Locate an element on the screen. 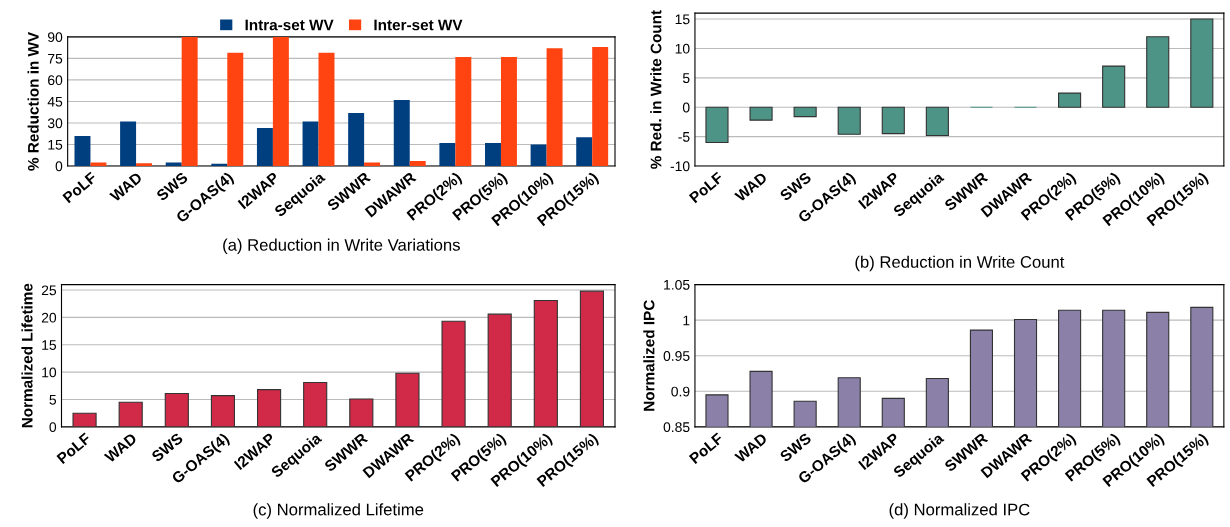 The image size is (1230, 527). y-tick-label: 1.05 is located at coordinates (677, 284).